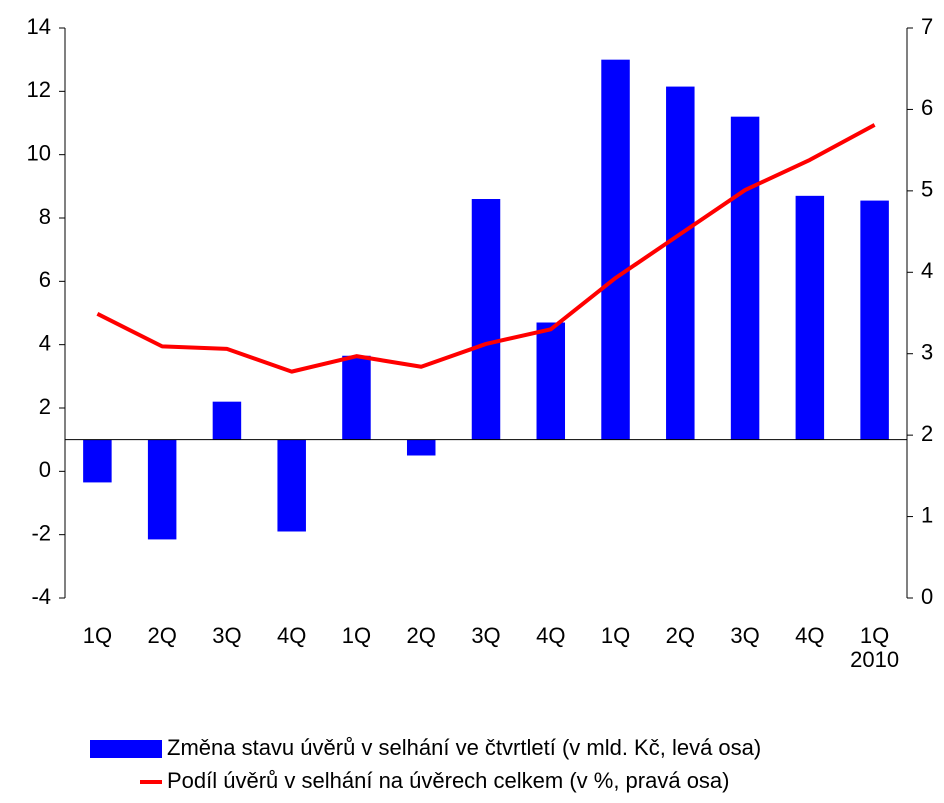 The image size is (944, 803). What do you see at coordinates (874, 659) in the screenshot?
I see `annotation: 2010` at bounding box center [874, 659].